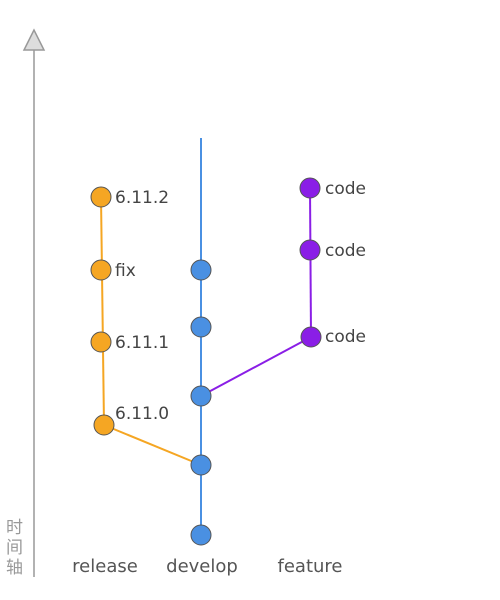 The width and height of the screenshot is (500, 600). What do you see at coordinates (14, 528) in the screenshot?
I see `axis-char-1: 时` at bounding box center [14, 528].